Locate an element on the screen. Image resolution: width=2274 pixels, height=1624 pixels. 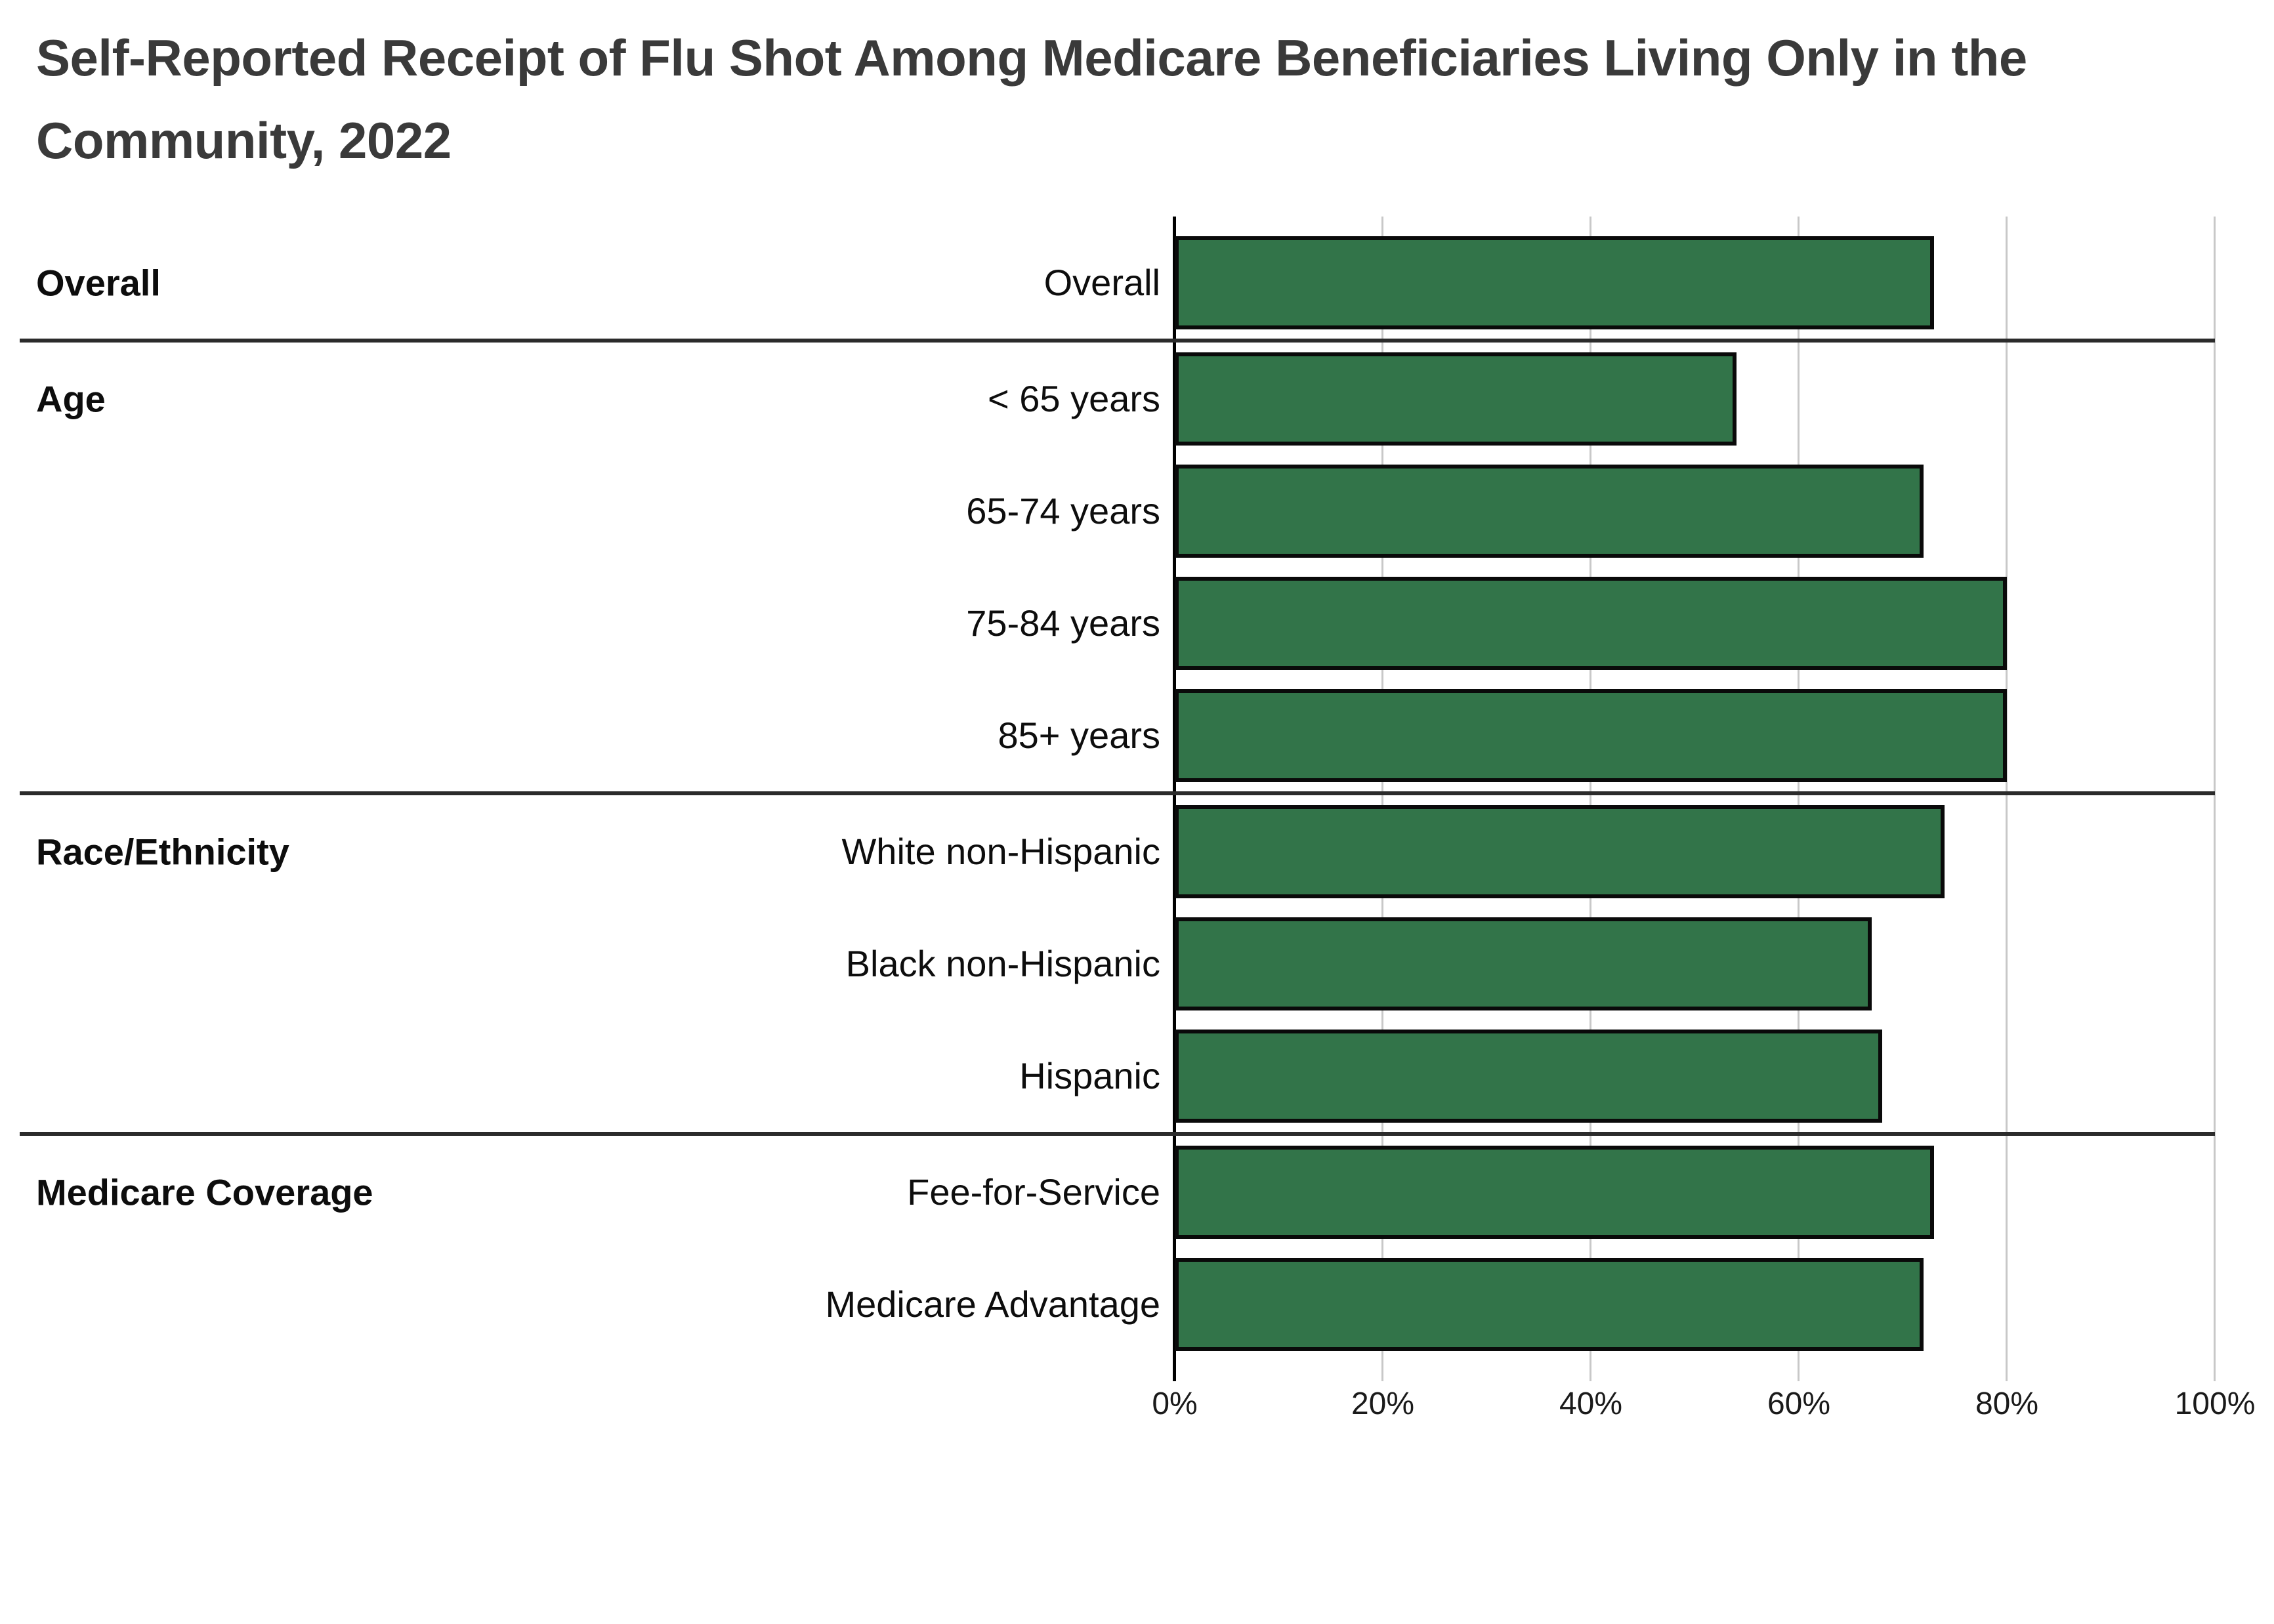
category-label-75-84: 75-84 years is located at coordinates (1063, 623).